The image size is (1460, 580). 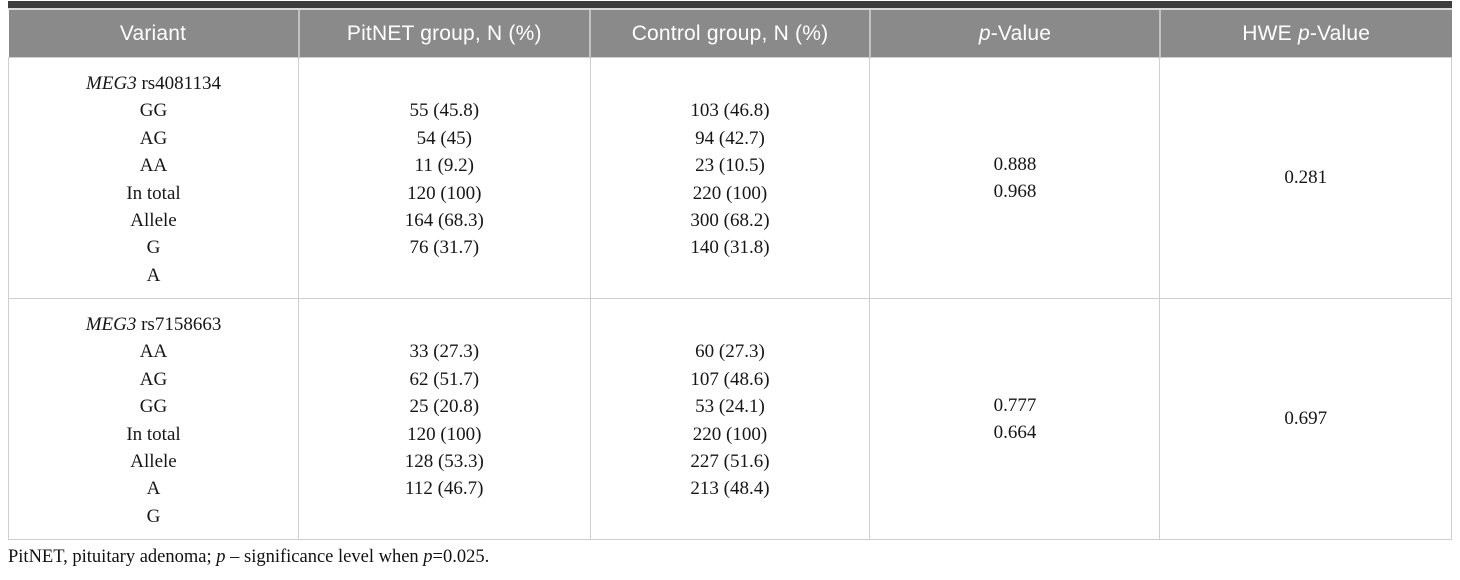 I want to click on rsid: rs7158663, so click(x=181, y=324).